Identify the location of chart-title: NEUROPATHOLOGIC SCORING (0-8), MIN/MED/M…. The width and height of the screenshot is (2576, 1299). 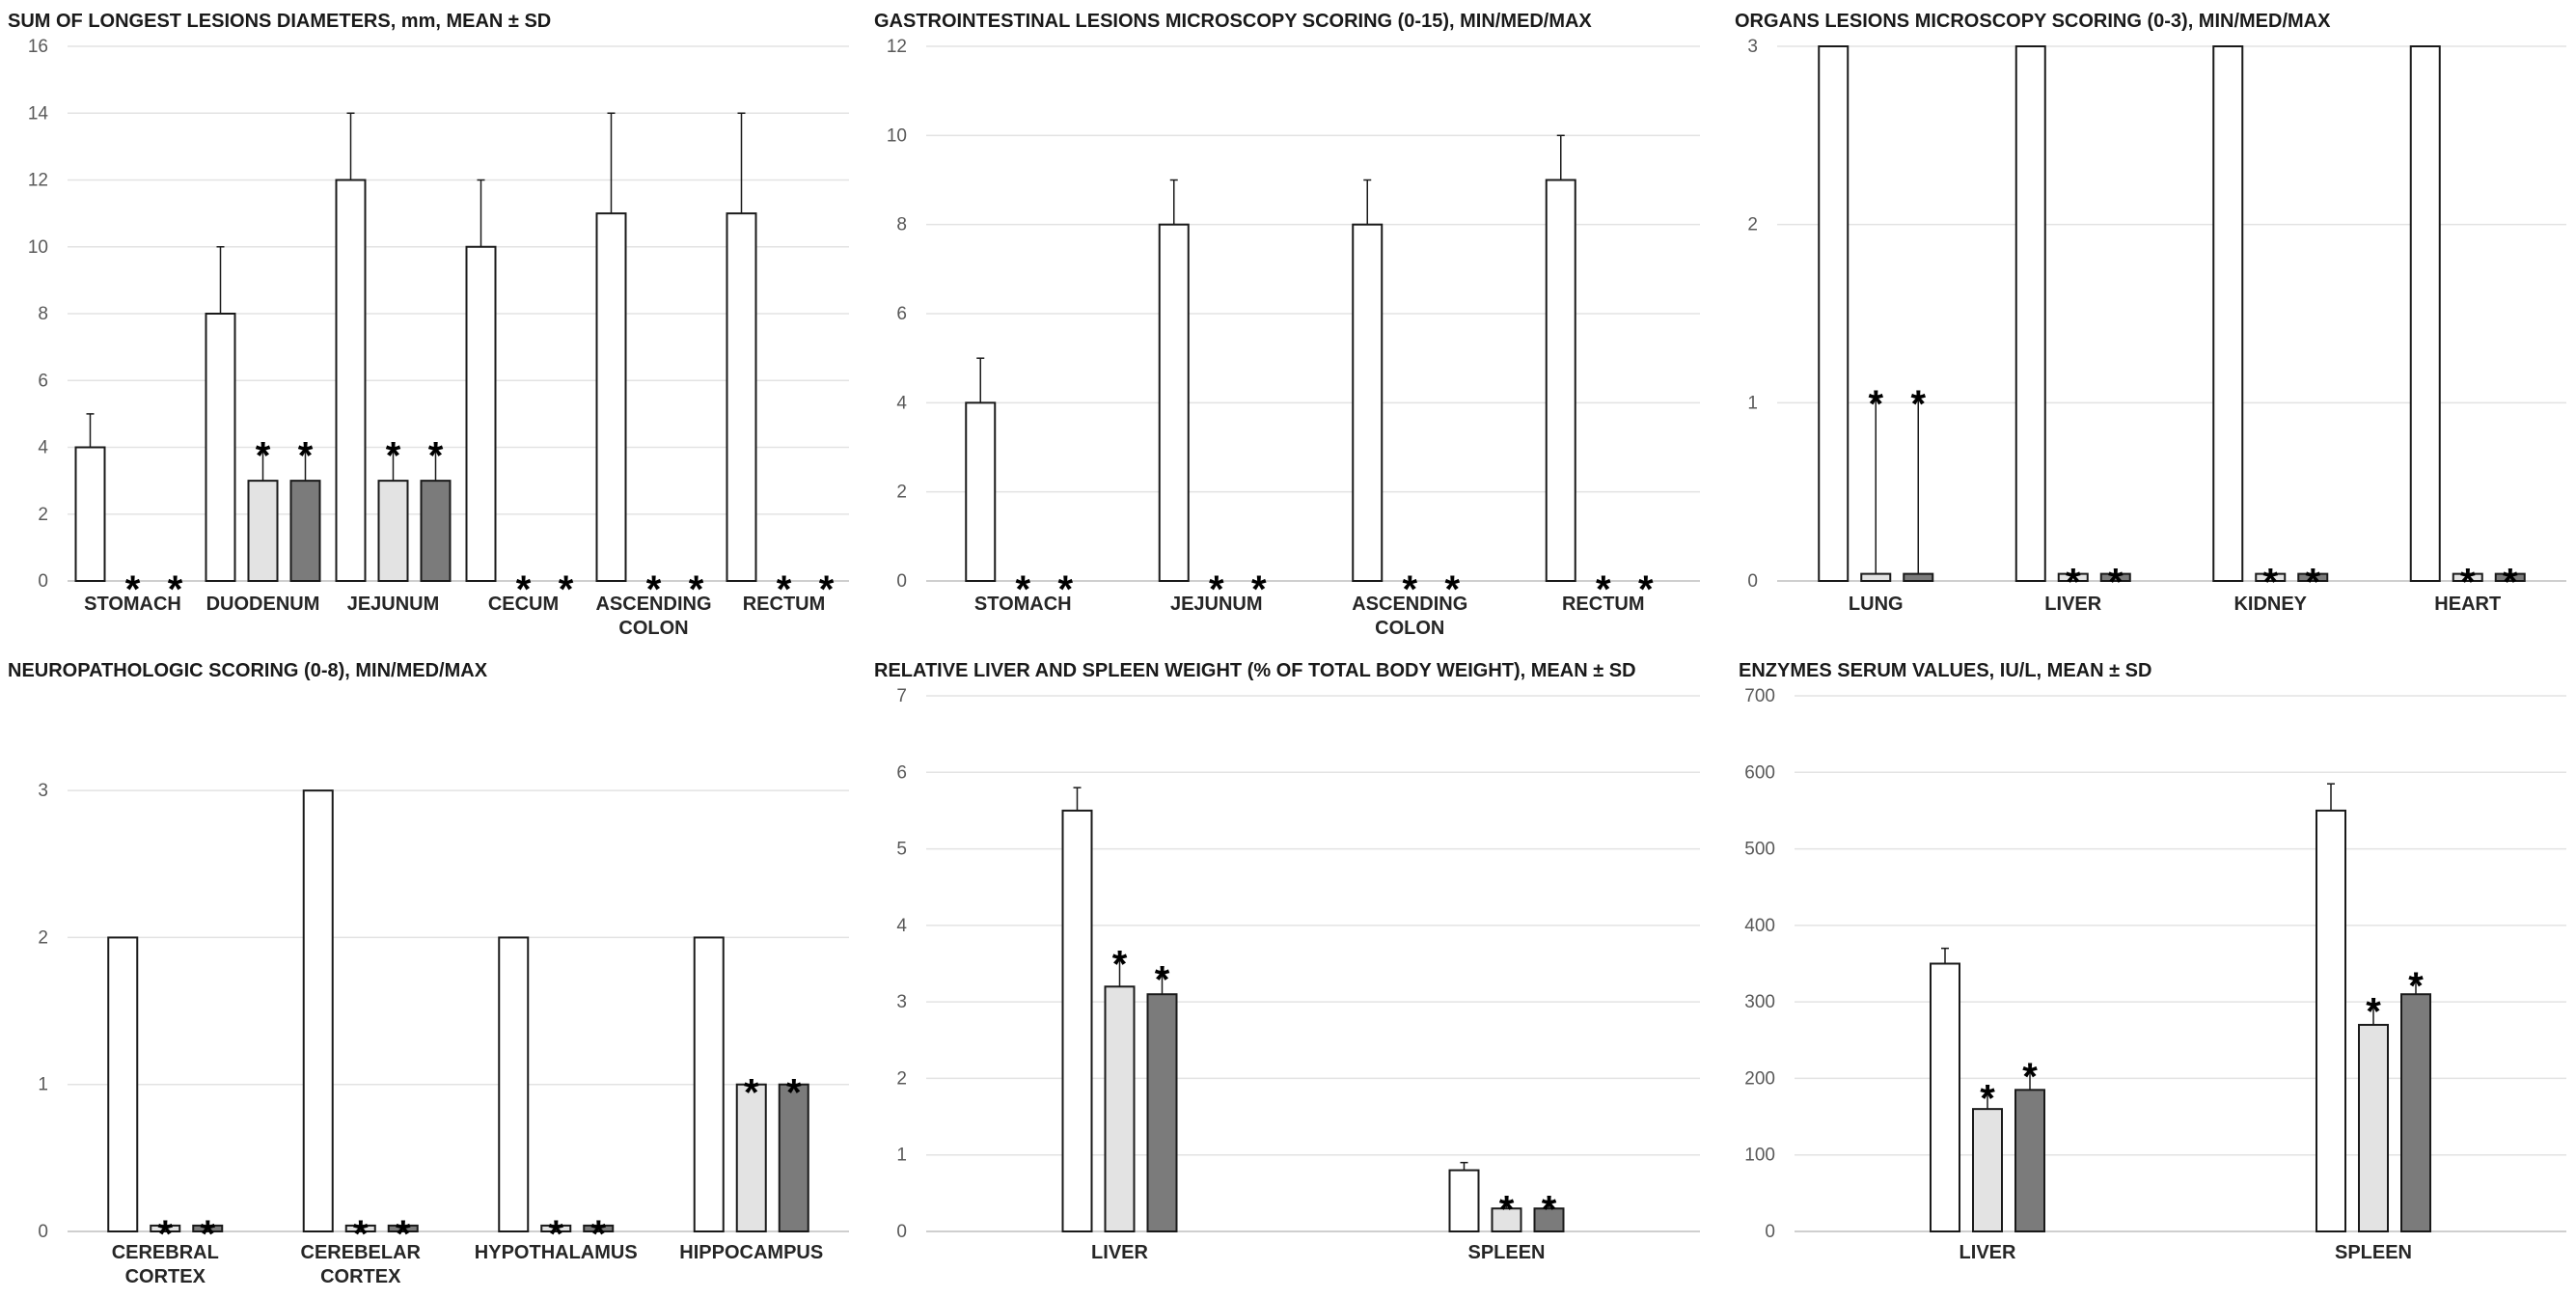
(248, 670).